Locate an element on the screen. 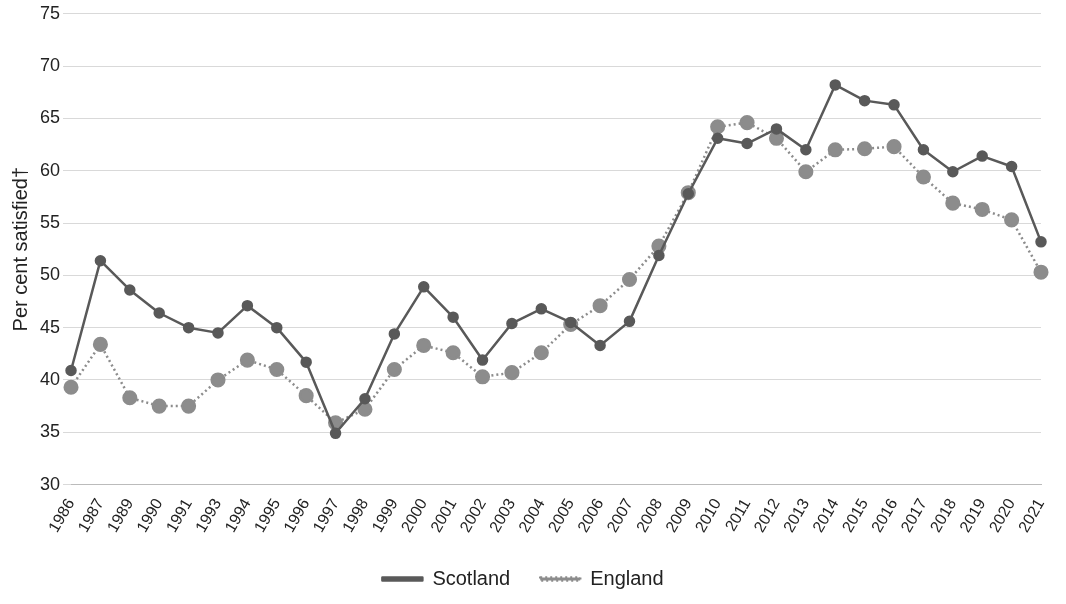 This screenshot has width=1066, height=604. y-axis-title: Per cent satisfied† is located at coordinates (19, 249).